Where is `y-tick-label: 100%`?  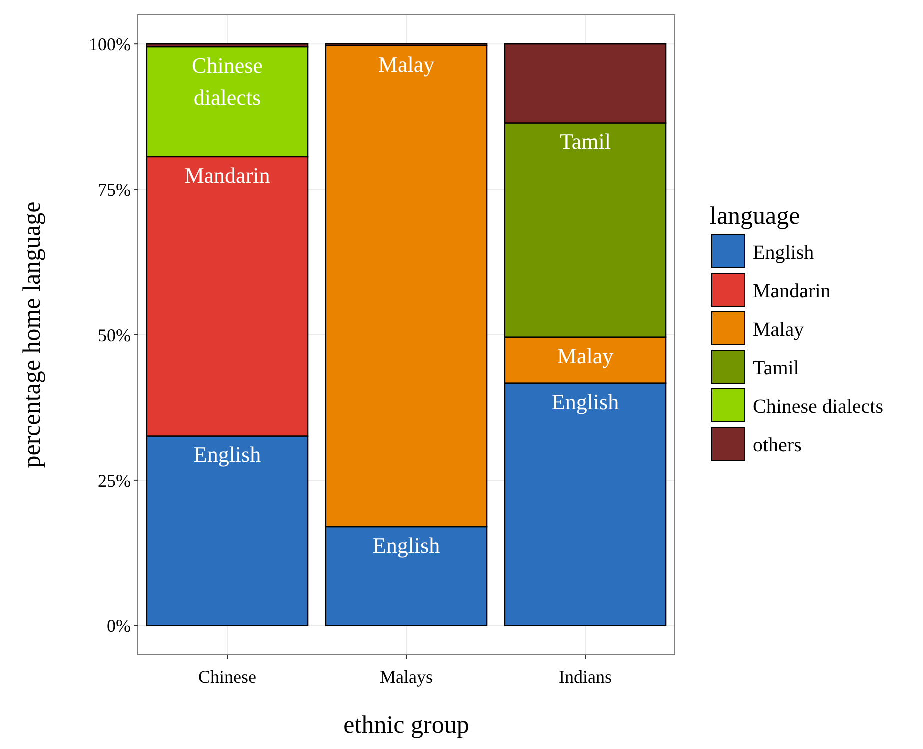 y-tick-label: 100% is located at coordinates (110, 44).